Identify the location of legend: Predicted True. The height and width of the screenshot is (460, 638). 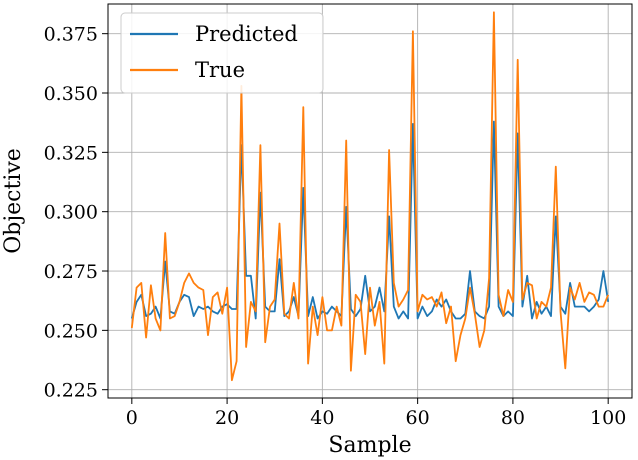
(222, 53).